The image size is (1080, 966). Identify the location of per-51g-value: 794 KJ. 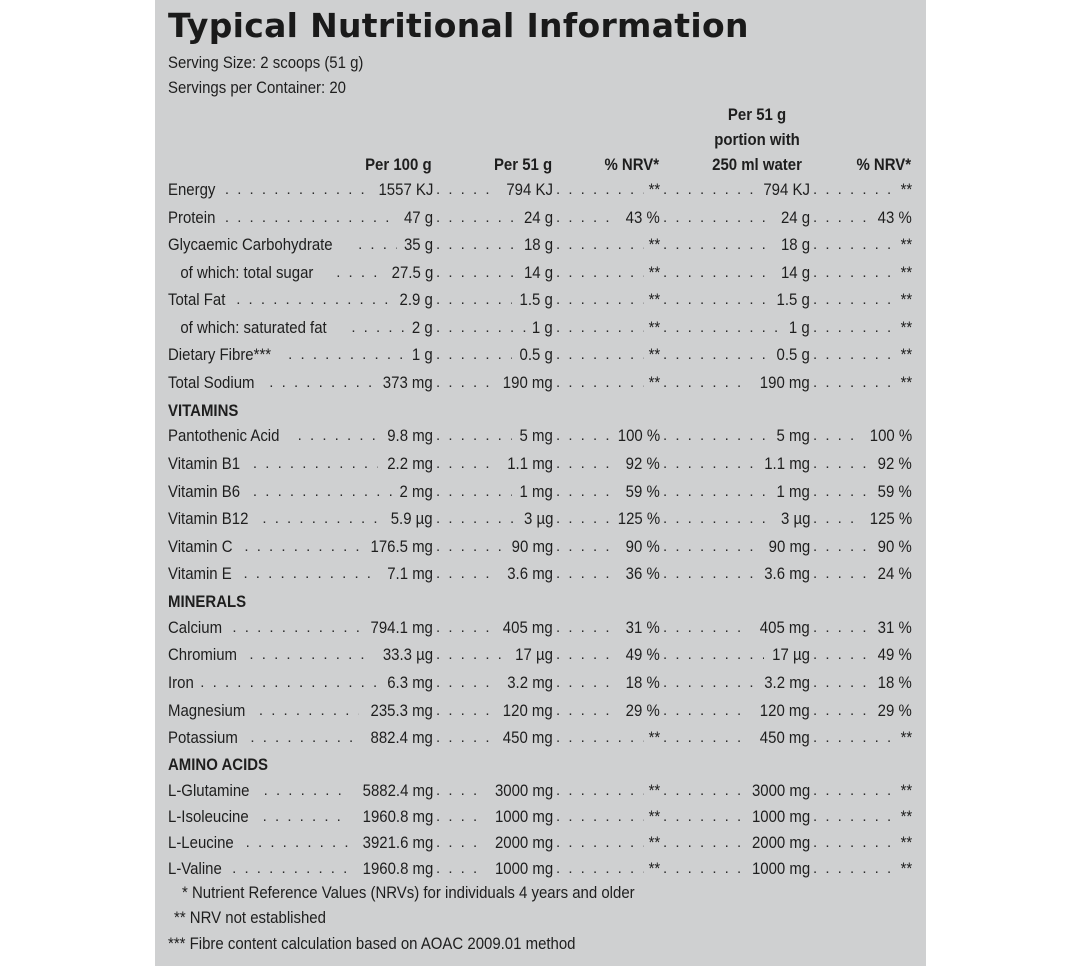
(529, 189).